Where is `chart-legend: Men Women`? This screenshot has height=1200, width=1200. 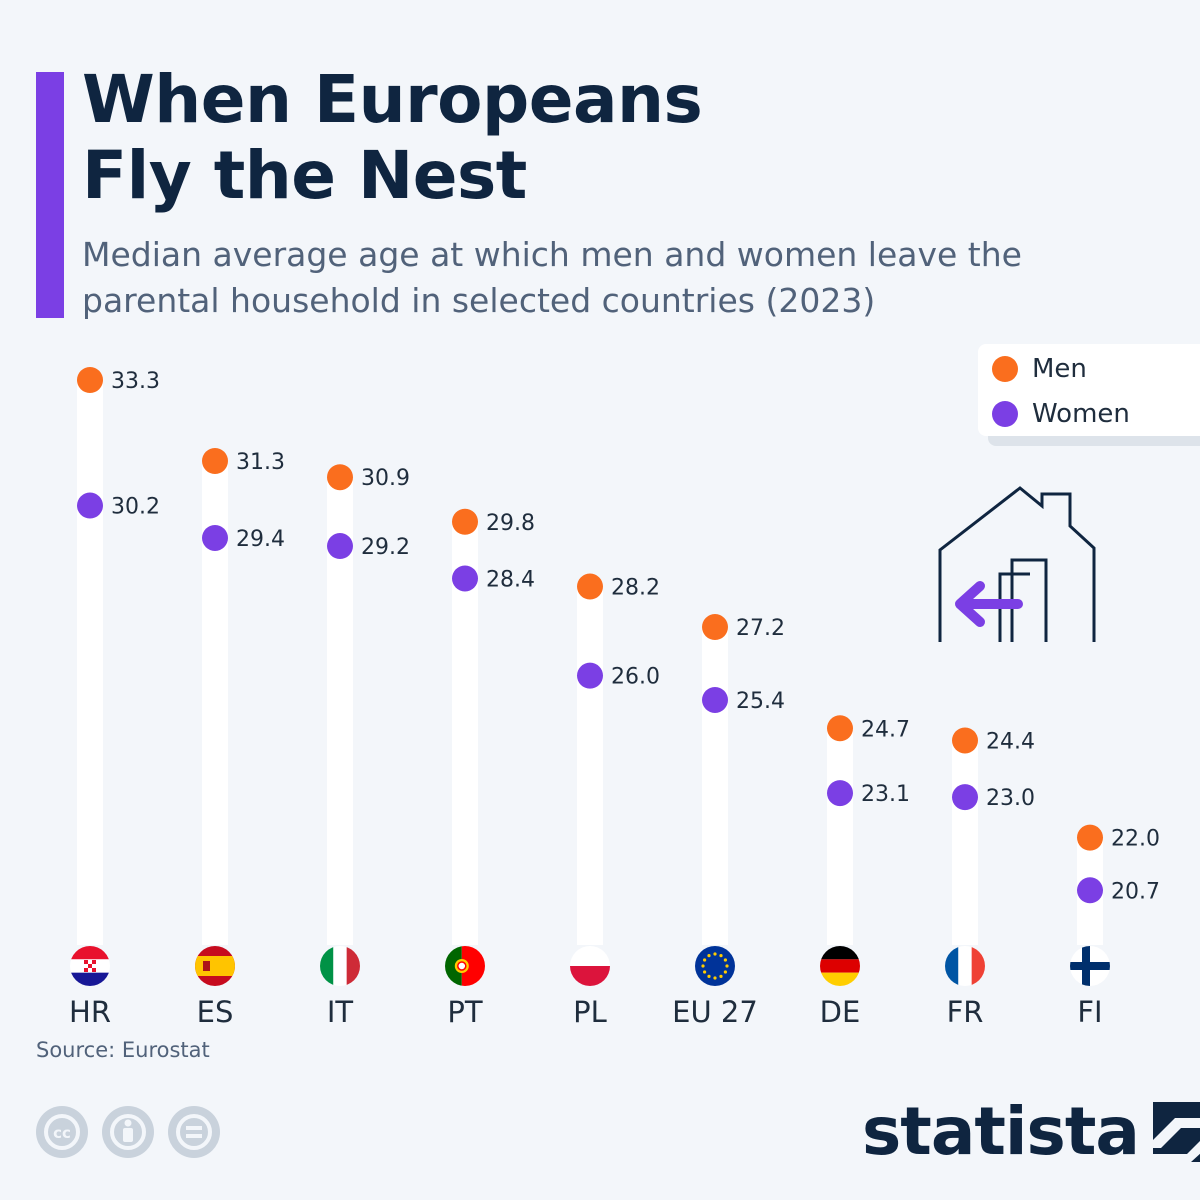 chart-legend: Men Women is located at coordinates (1089, 390).